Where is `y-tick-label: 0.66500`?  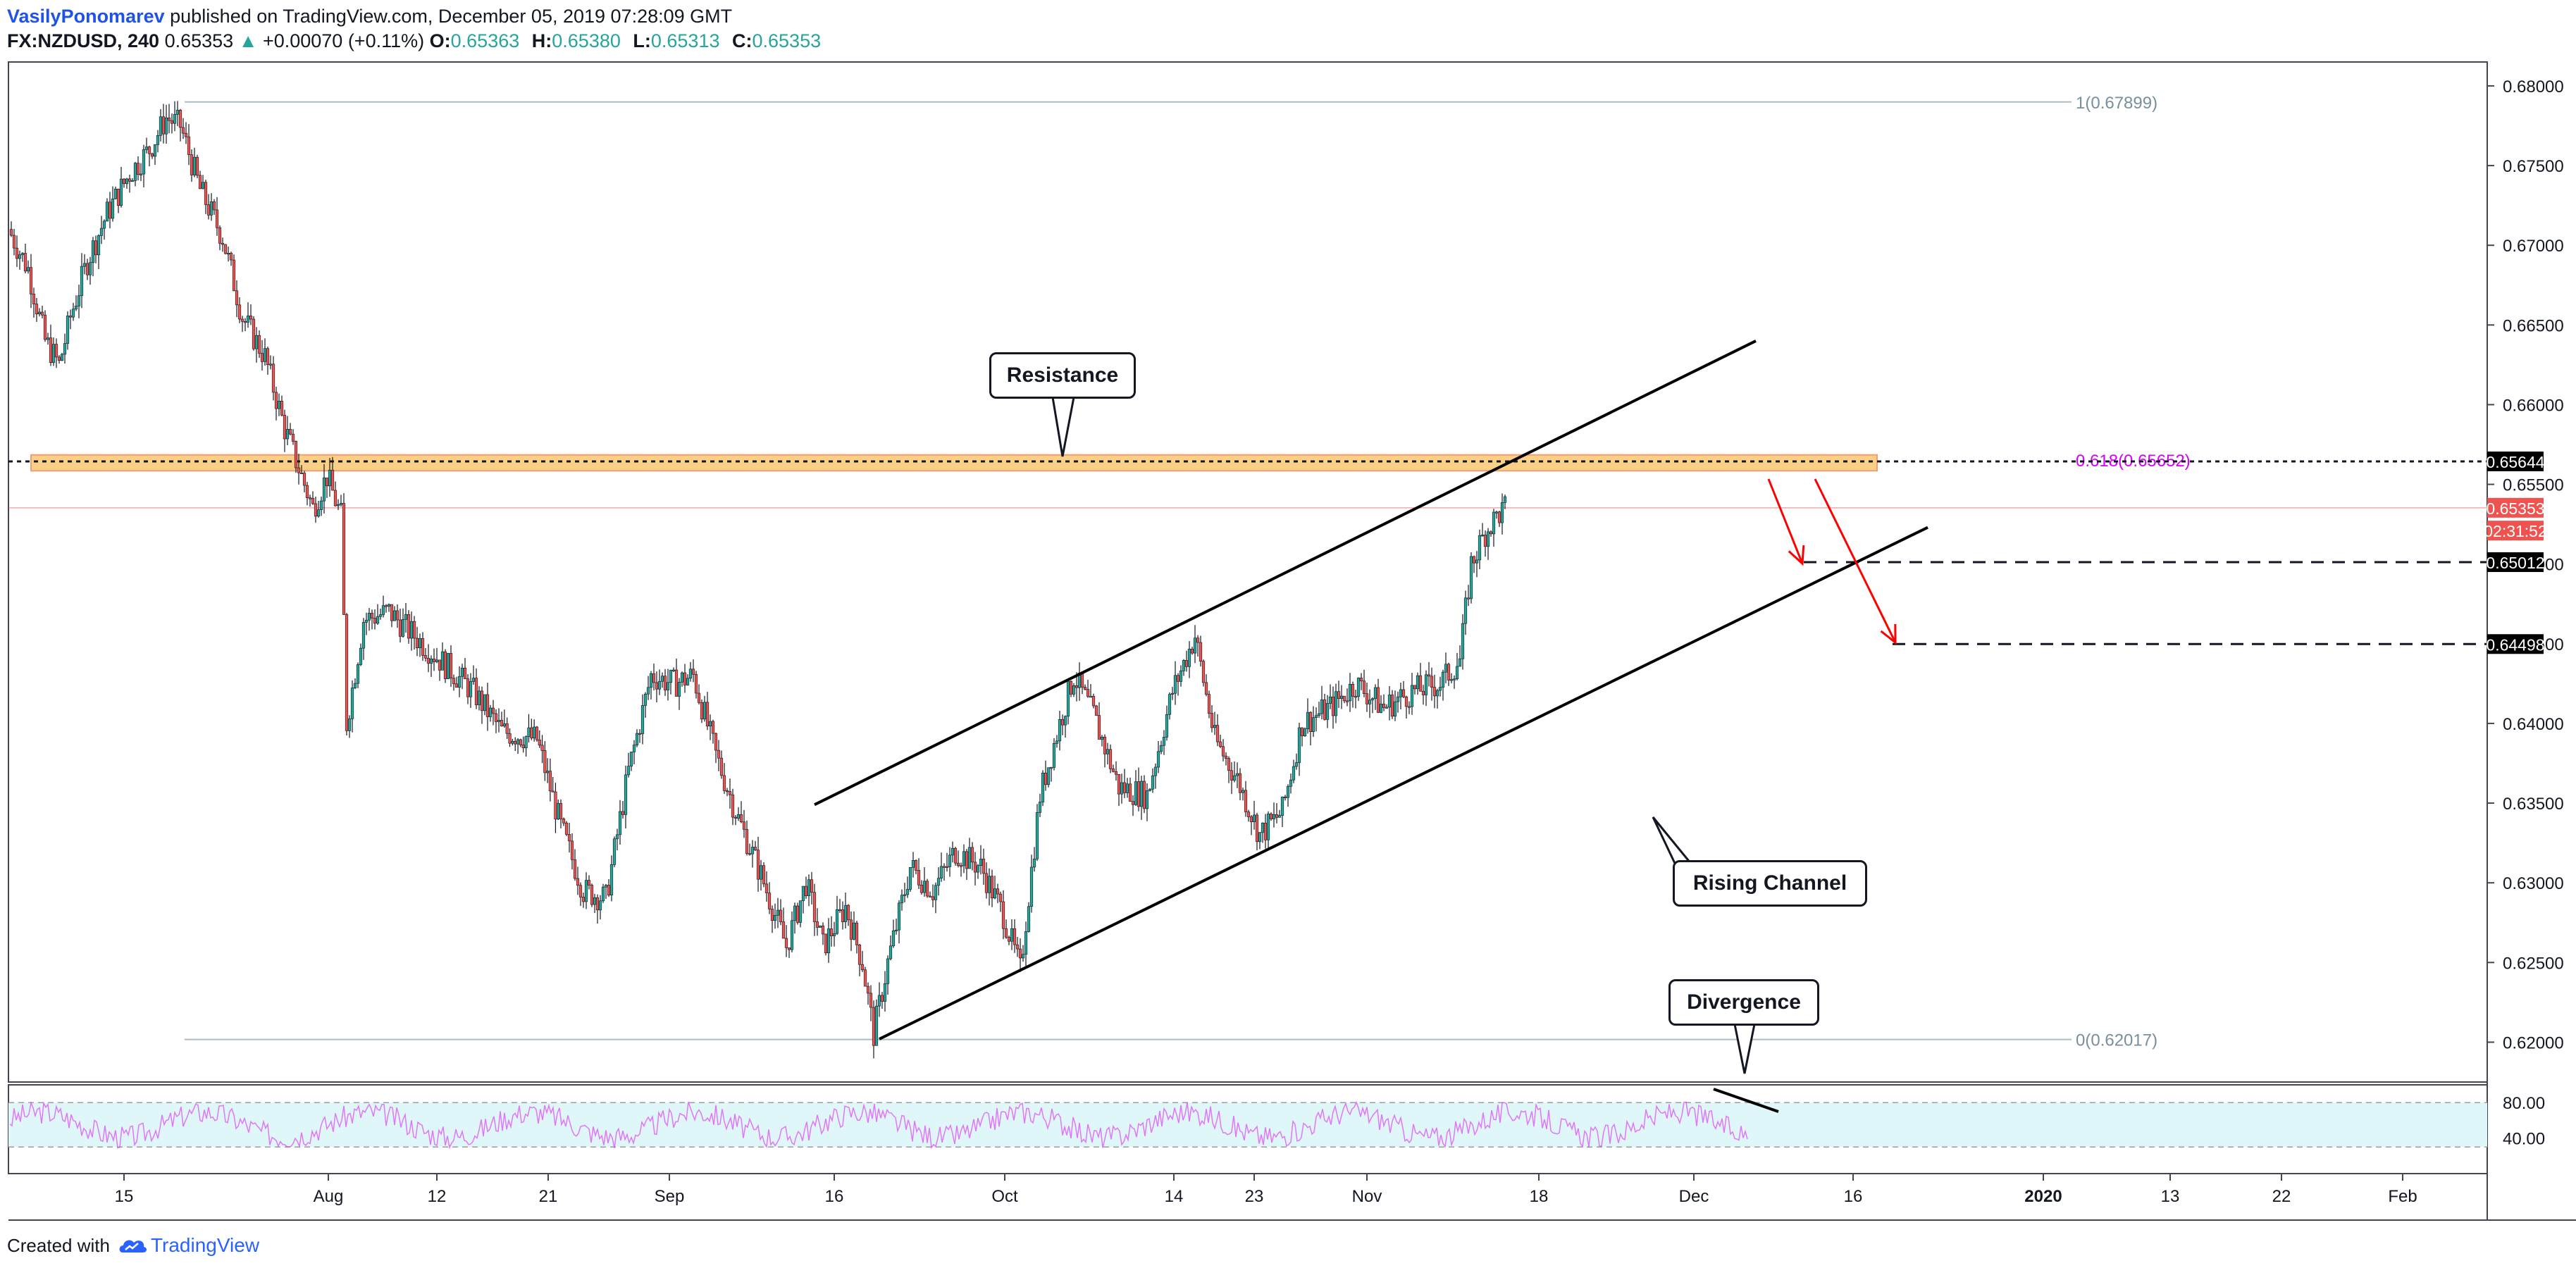
y-tick-label: 0.66500 is located at coordinates (2533, 325).